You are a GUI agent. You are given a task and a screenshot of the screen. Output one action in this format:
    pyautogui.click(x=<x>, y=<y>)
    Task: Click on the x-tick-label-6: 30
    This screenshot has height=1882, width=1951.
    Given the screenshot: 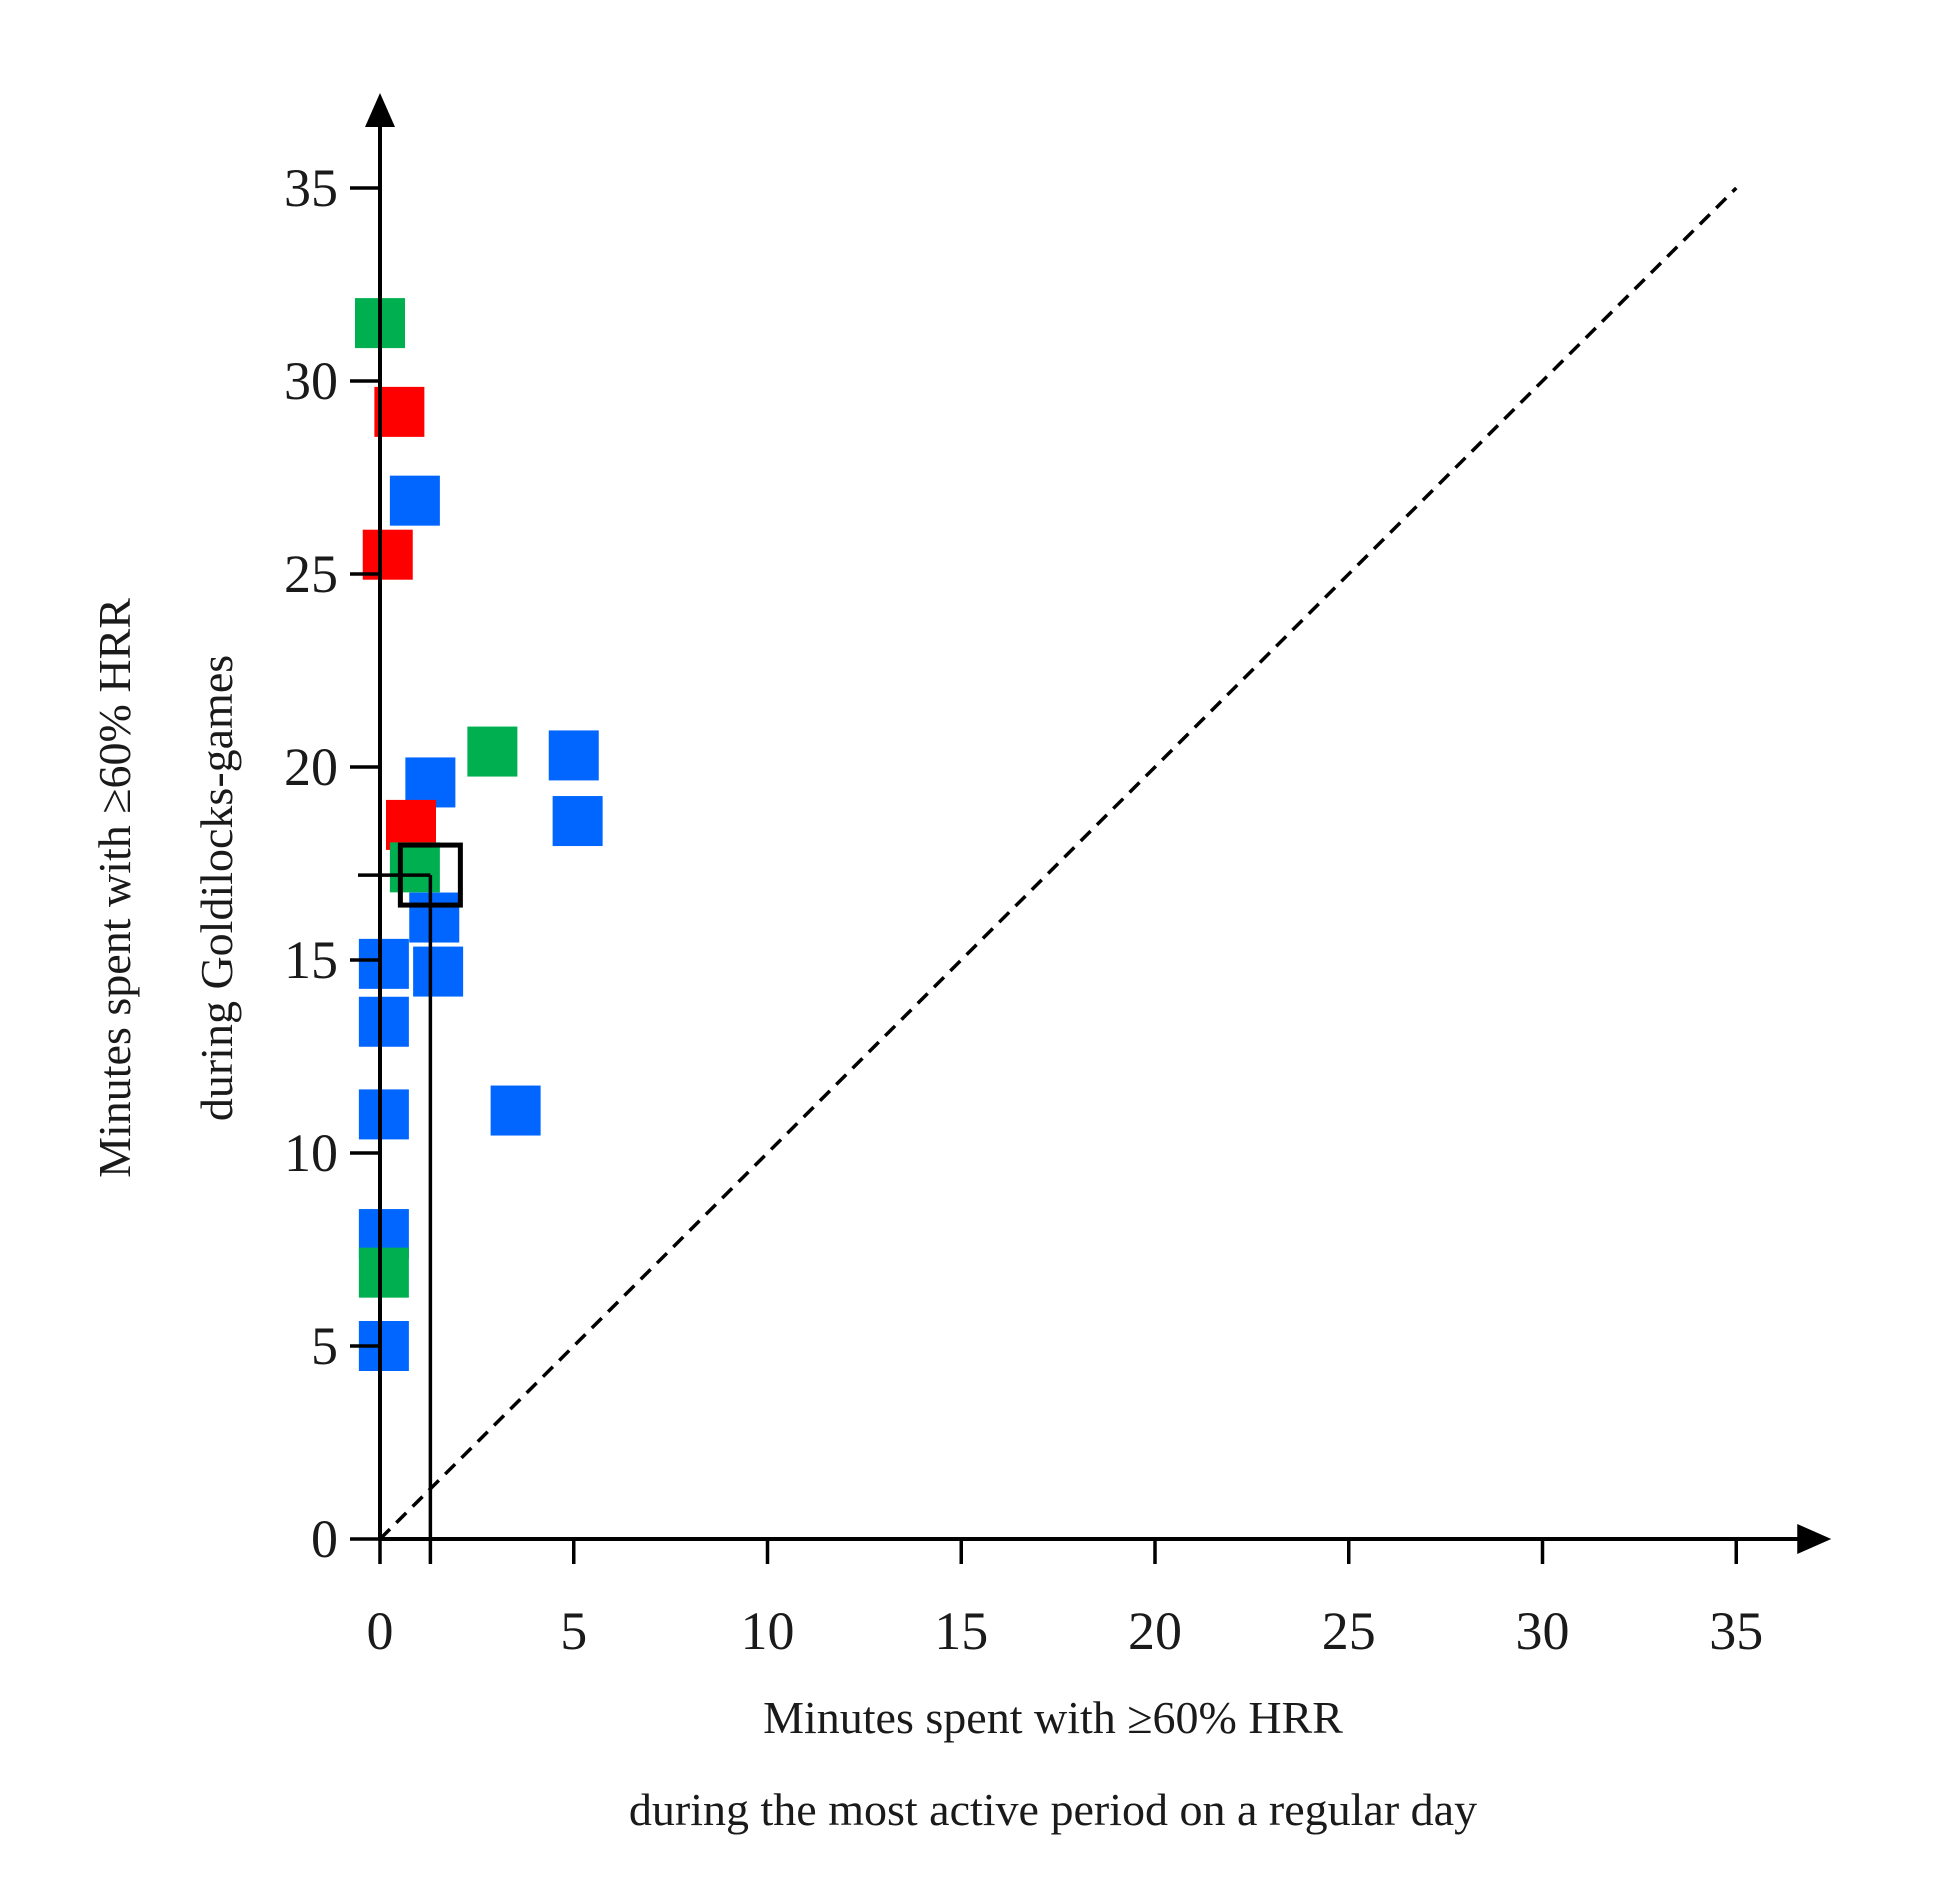 What is the action you would take?
    pyautogui.click(x=1543, y=1631)
    